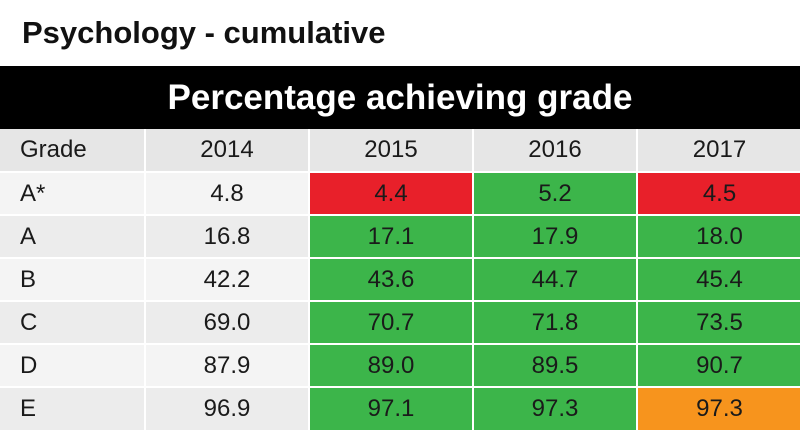 This screenshot has width=800, height=437. I want to click on table-row: E 96.9 97.1 97.3 97.3, so click(400, 408).